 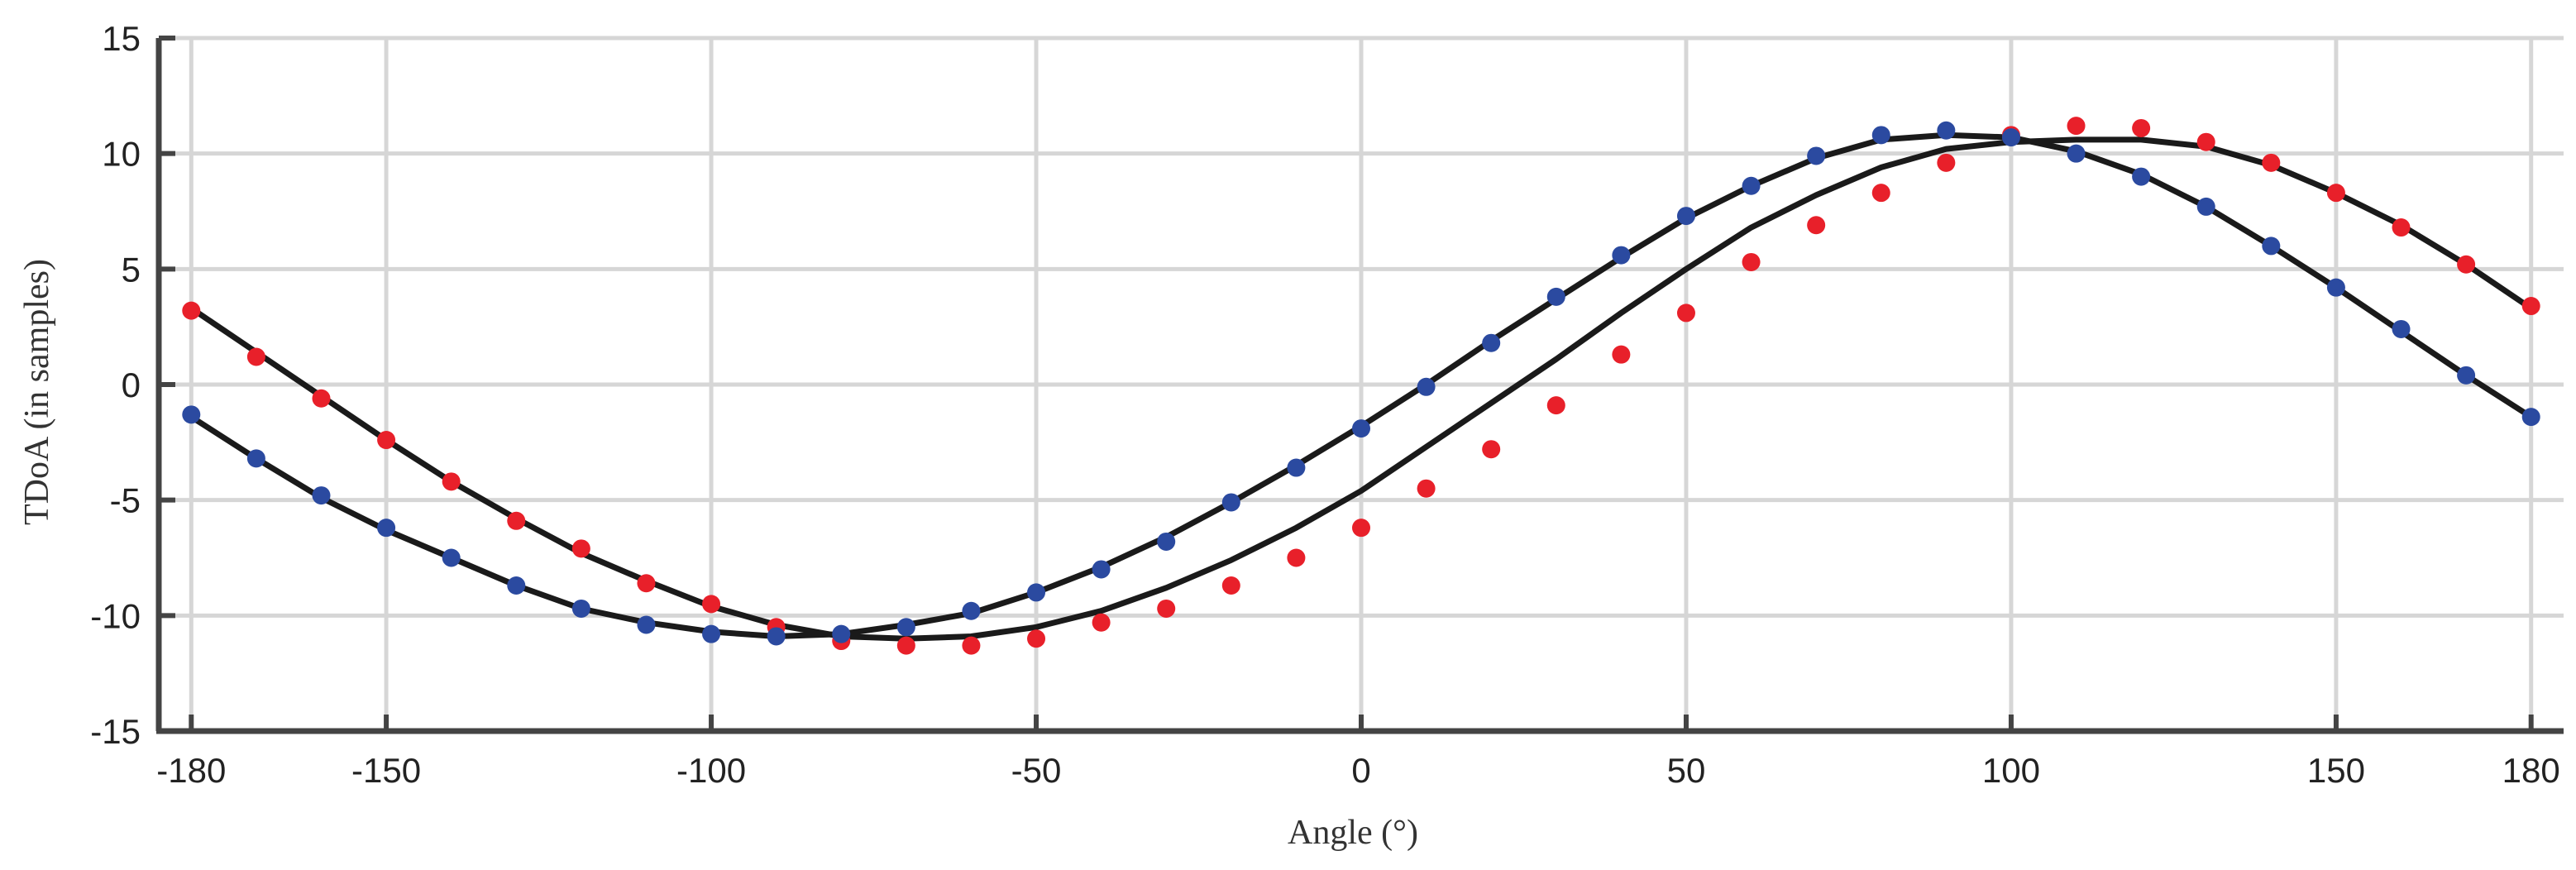 I want to click on x-axis-label: Angle (°), so click(x=1353, y=833).